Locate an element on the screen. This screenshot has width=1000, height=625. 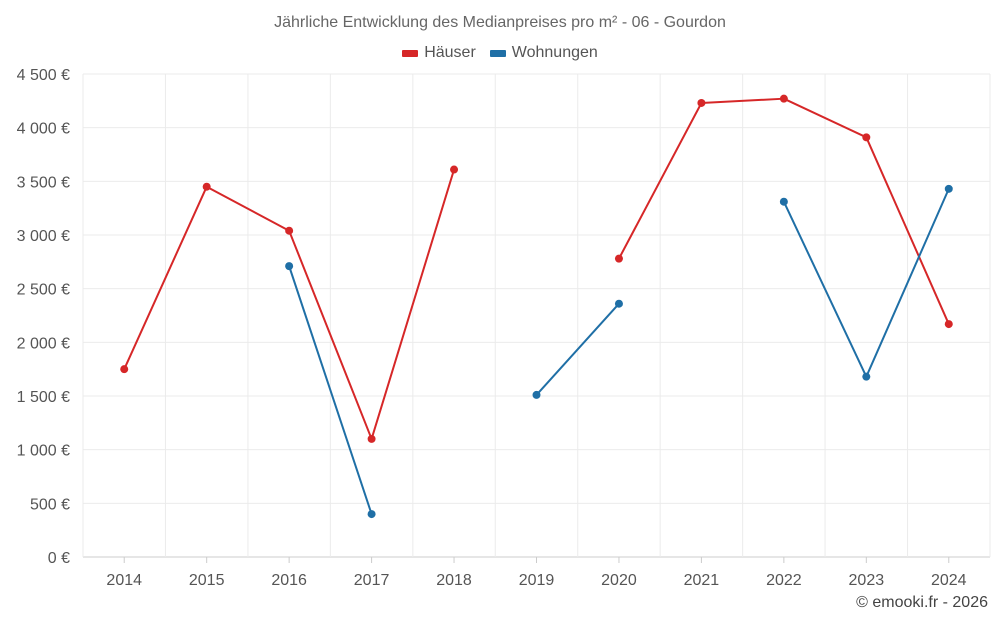
x-tick-label: 2015 is located at coordinates (207, 580).